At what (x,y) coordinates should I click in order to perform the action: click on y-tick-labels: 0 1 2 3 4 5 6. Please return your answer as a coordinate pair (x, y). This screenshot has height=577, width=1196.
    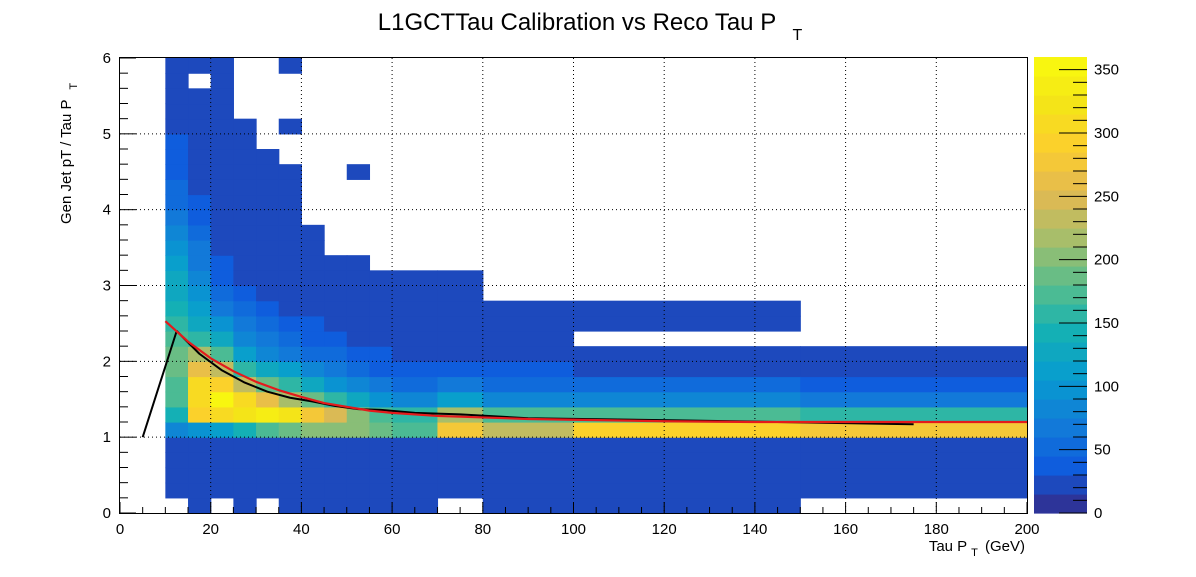
    Looking at the image, I should click on (107, 286).